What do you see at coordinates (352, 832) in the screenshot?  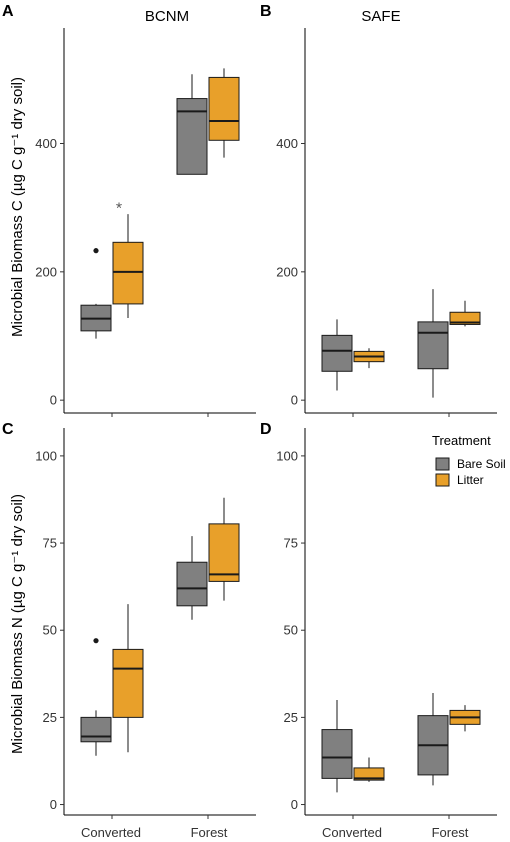 I see `x-tick-label-right-converted: Converted` at bounding box center [352, 832].